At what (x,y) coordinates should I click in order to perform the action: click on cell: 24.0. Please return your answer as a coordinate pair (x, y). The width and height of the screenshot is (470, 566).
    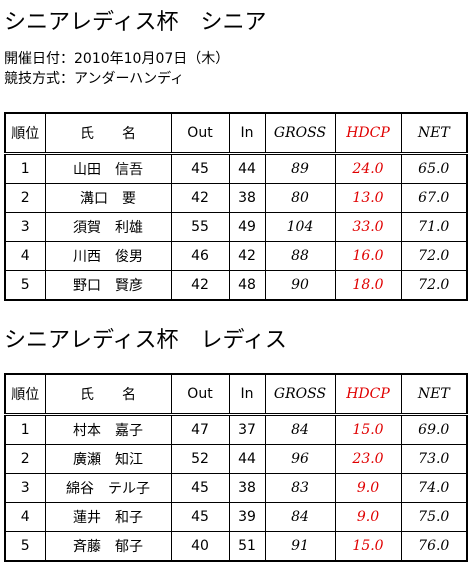
    Looking at the image, I should click on (368, 168).